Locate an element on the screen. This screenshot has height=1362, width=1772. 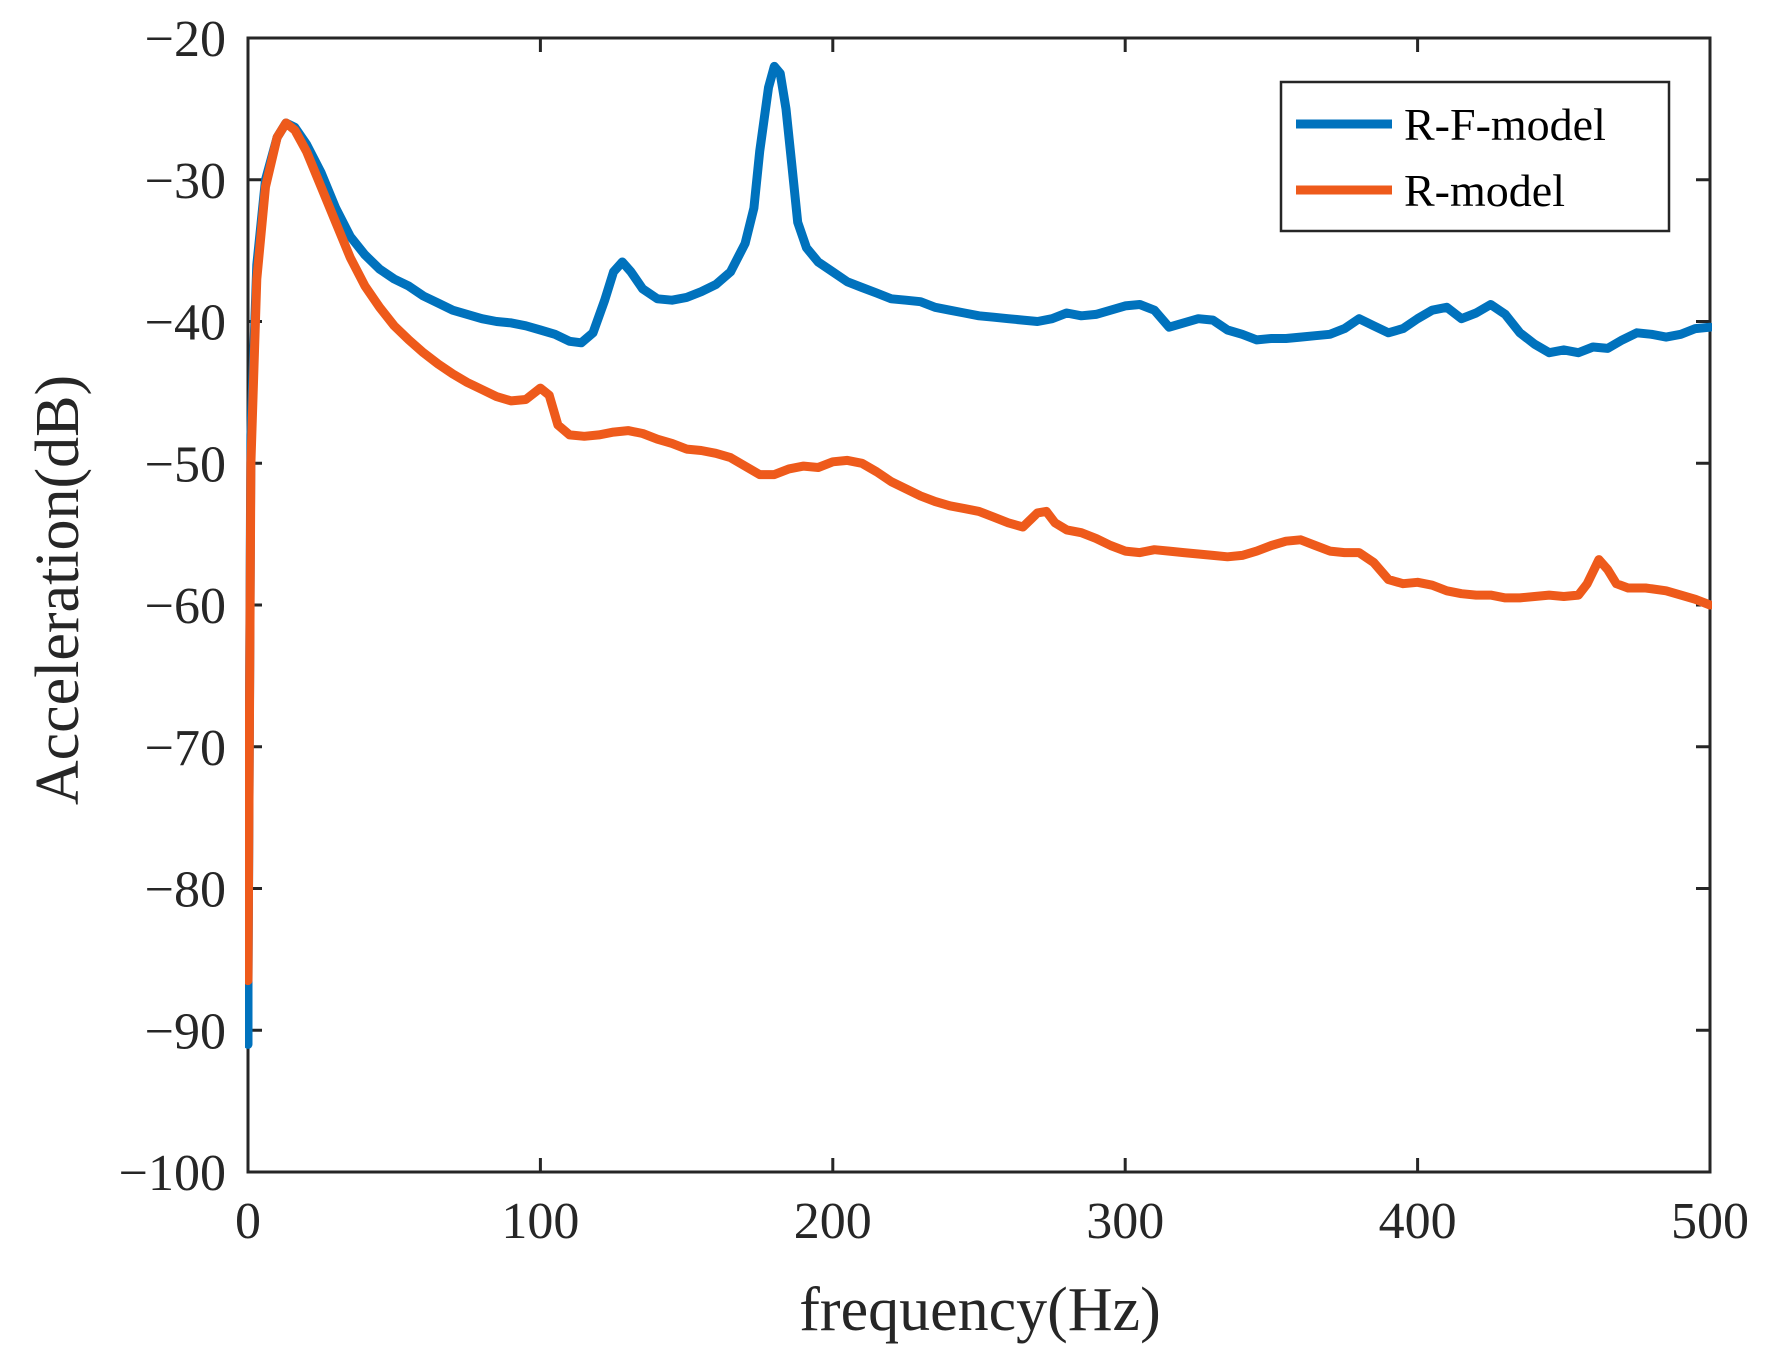
legend: R-F-model R-model is located at coordinates (1475, 156).